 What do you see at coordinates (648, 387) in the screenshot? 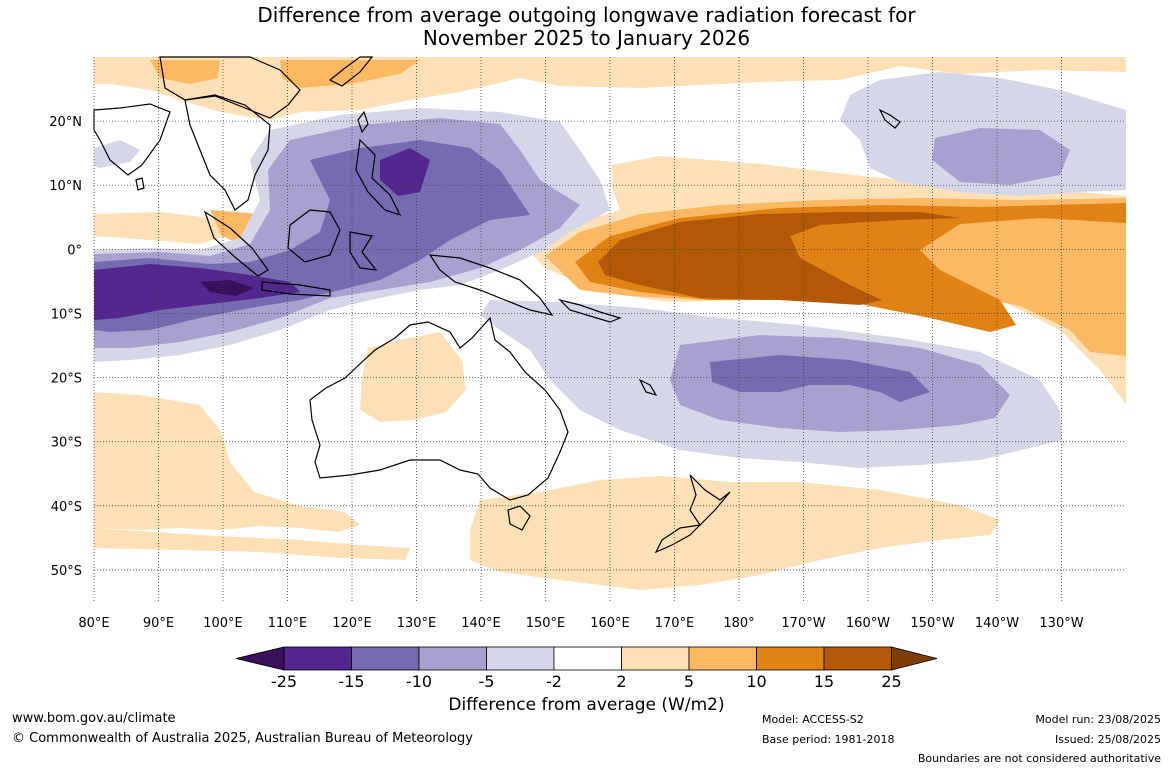
I see `coastline-fiji` at bounding box center [648, 387].